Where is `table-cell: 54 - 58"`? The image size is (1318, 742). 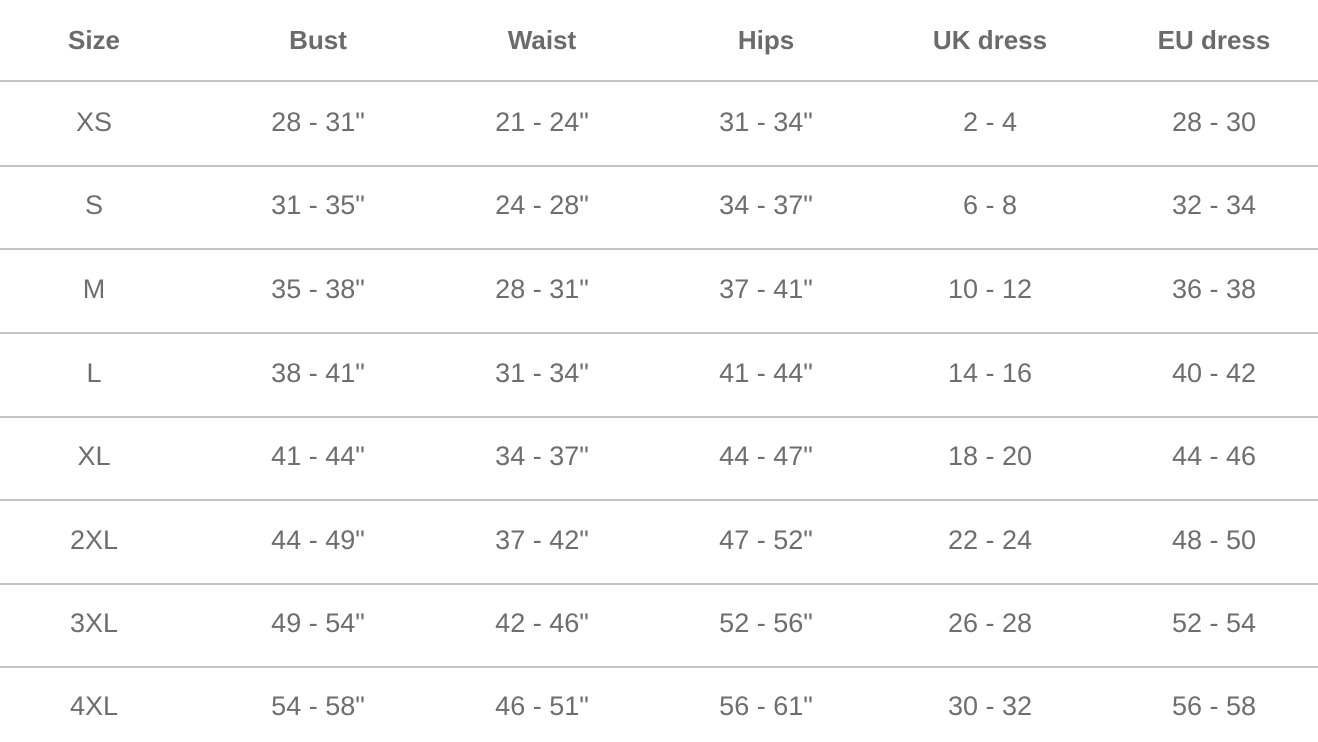 table-cell: 54 - 58" is located at coordinates (318, 706).